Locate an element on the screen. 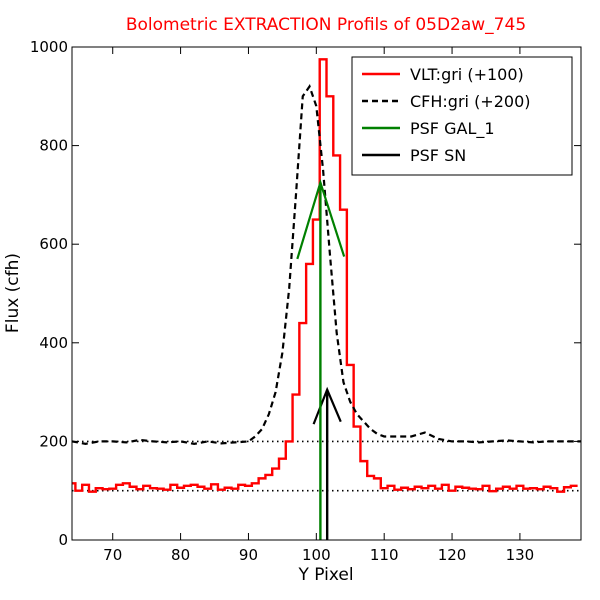  y-axis-label: Flux (cfh) is located at coordinates (13, 293).